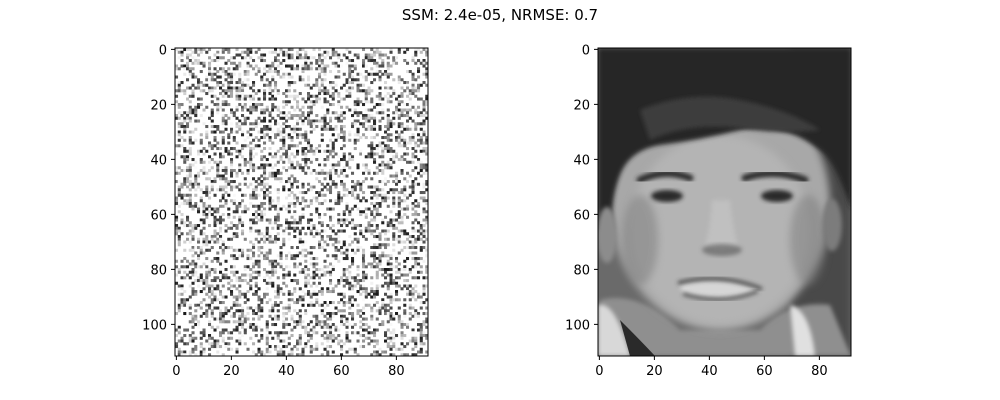 Image resolution: width=1000 pixels, height=400 pixels. I want to click on figure-title: SSM: 2.4e-05, NRMSE: 0.7, so click(500, 15).